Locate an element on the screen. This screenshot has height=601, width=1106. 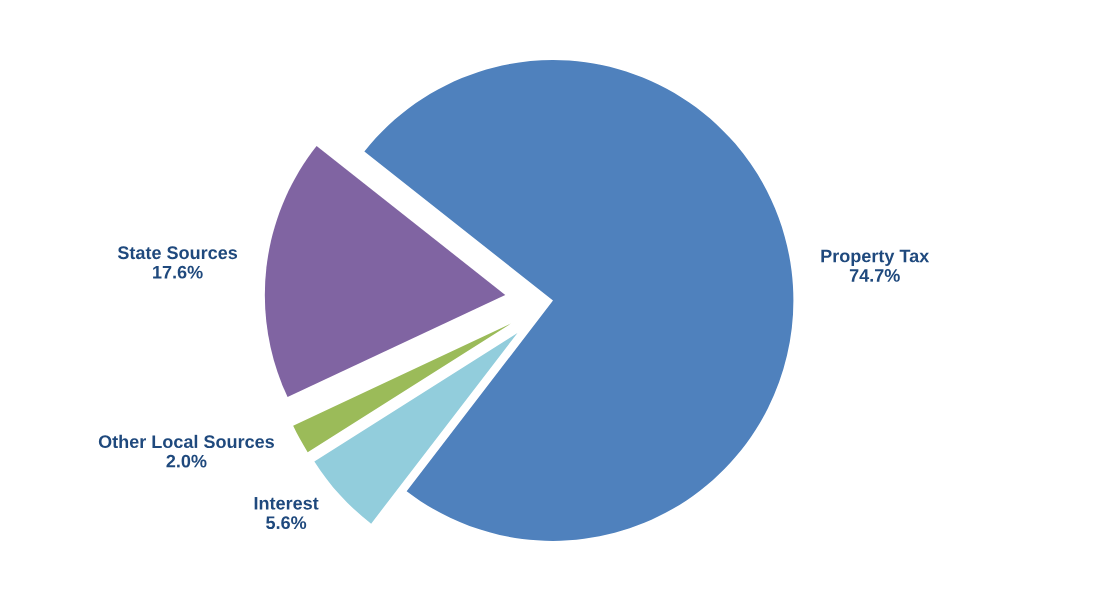
data-label: 17.6% is located at coordinates (178, 272).